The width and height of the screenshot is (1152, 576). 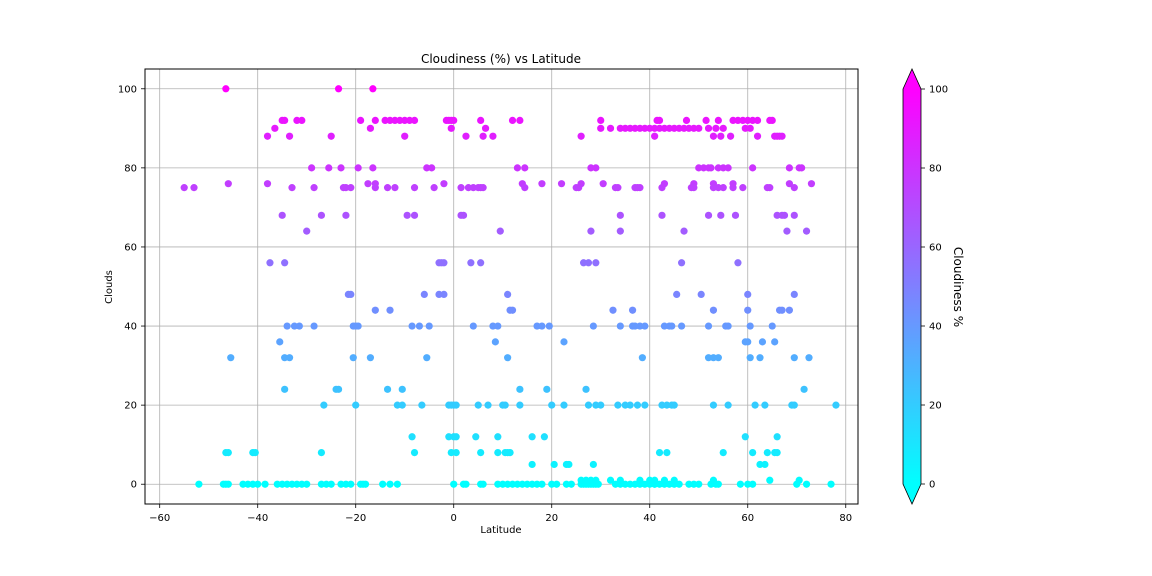 I want to click on x-tick-label: 80, so click(x=845, y=518).